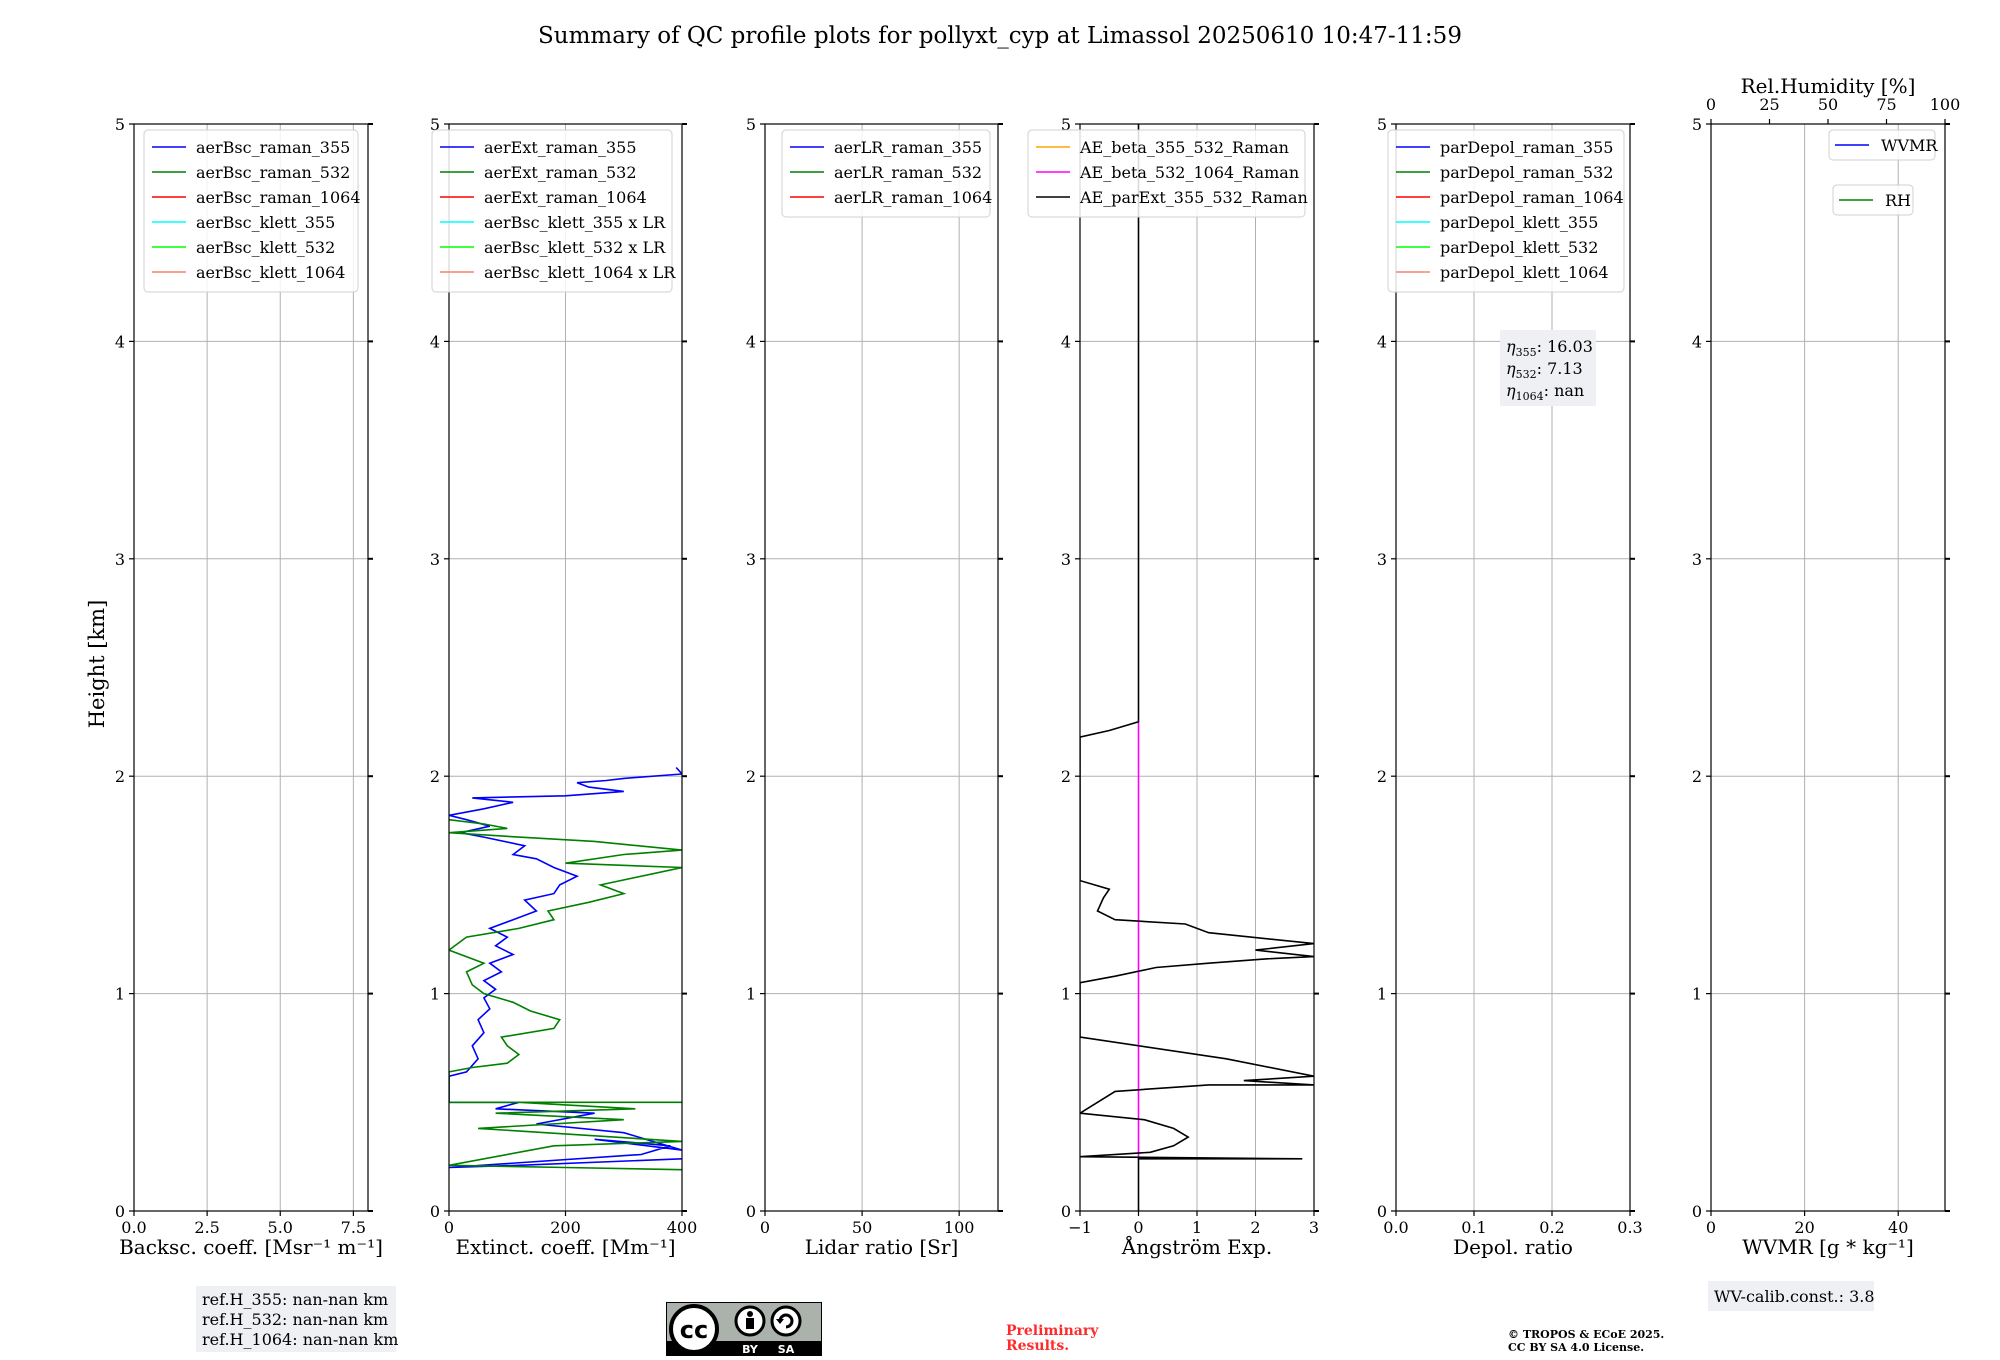 The width and height of the screenshot is (2000, 1360). What do you see at coordinates (1551, 1227) in the screenshot?
I see `x-tick-label: 0.2` at bounding box center [1551, 1227].